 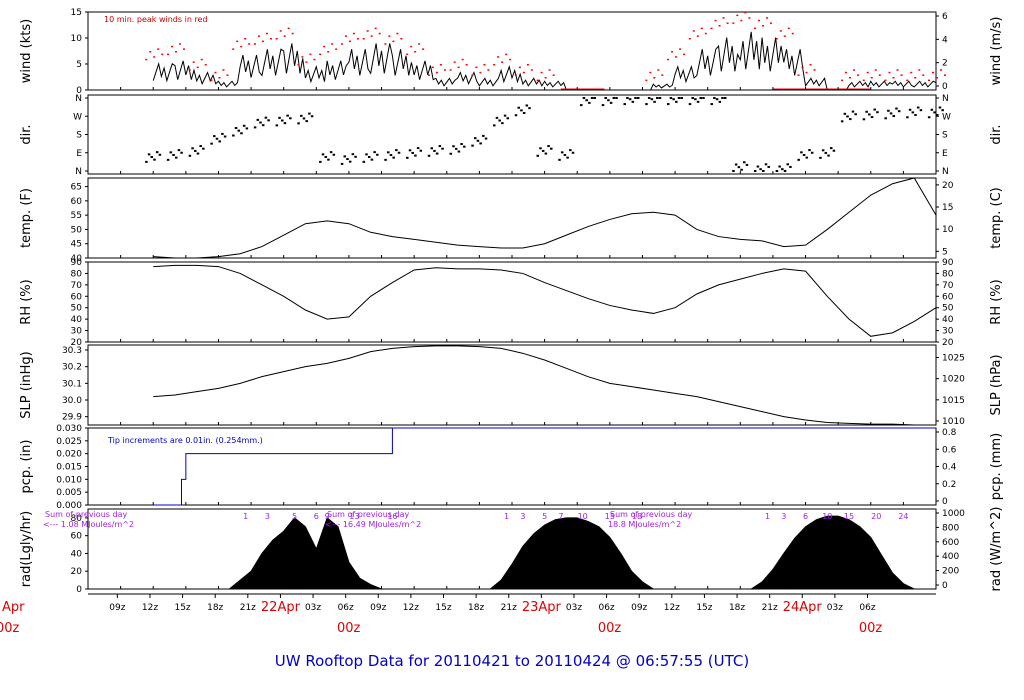 What do you see at coordinates (637, 516) in the screenshot?
I see `rad-hour-label: 18` at bounding box center [637, 516].